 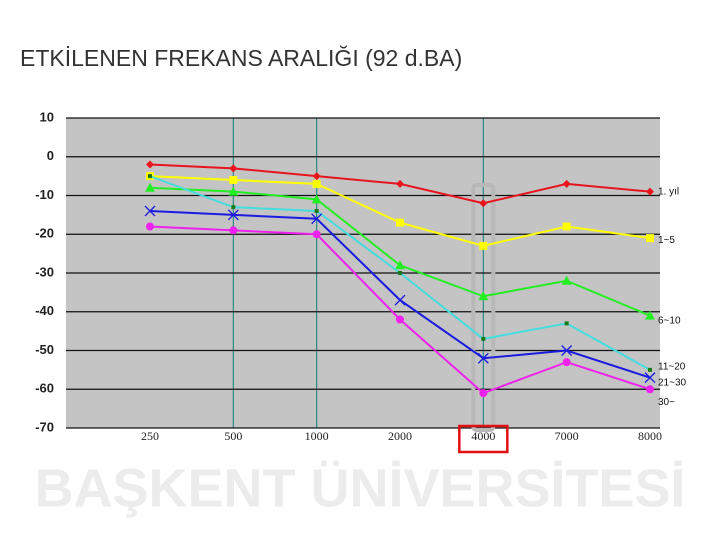 I want to click on x-tick-label: 4000, so click(x=483, y=436).